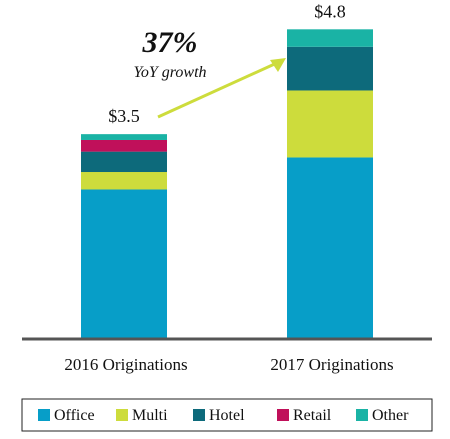  Describe the element at coordinates (124, 162) in the screenshot. I see `bar-segment-hotel-2016` at that location.